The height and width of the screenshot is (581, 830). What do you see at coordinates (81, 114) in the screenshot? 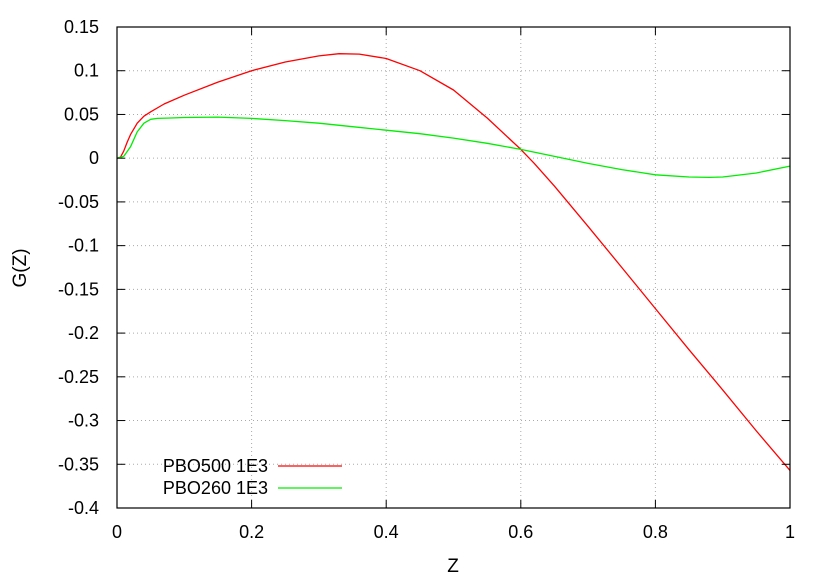
I see `y-tick-label: 0.05` at bounding box center [81, 114].